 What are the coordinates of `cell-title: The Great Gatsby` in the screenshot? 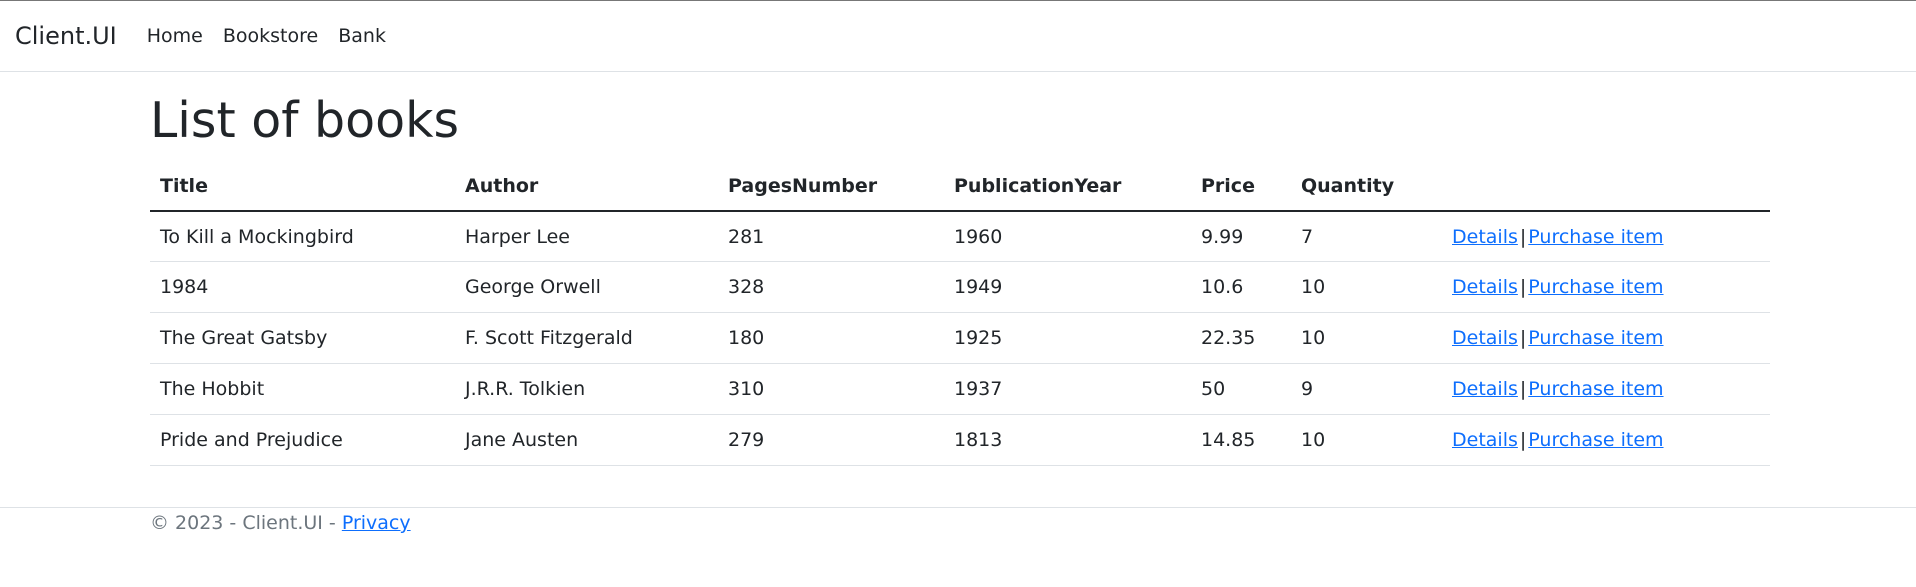 It's located at (302, 338).